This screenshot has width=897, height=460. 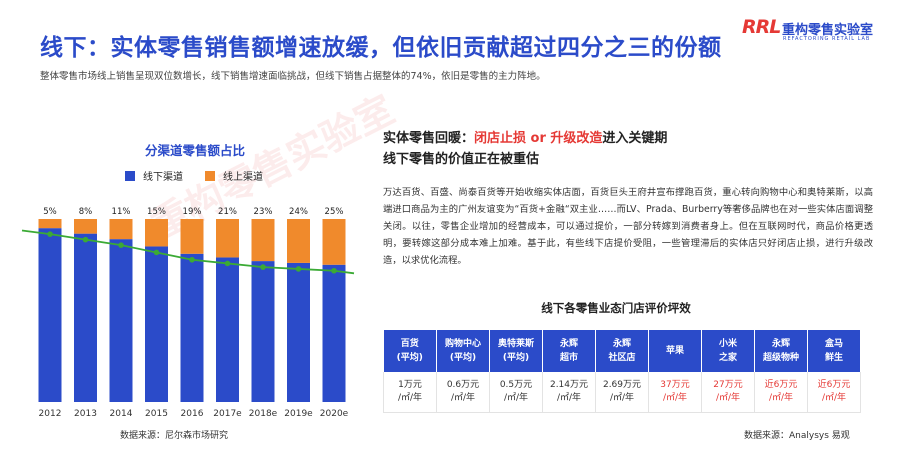 I want to click on chart-source: 数据来源：尼尔森市场研究, so click(x=174, y=436).